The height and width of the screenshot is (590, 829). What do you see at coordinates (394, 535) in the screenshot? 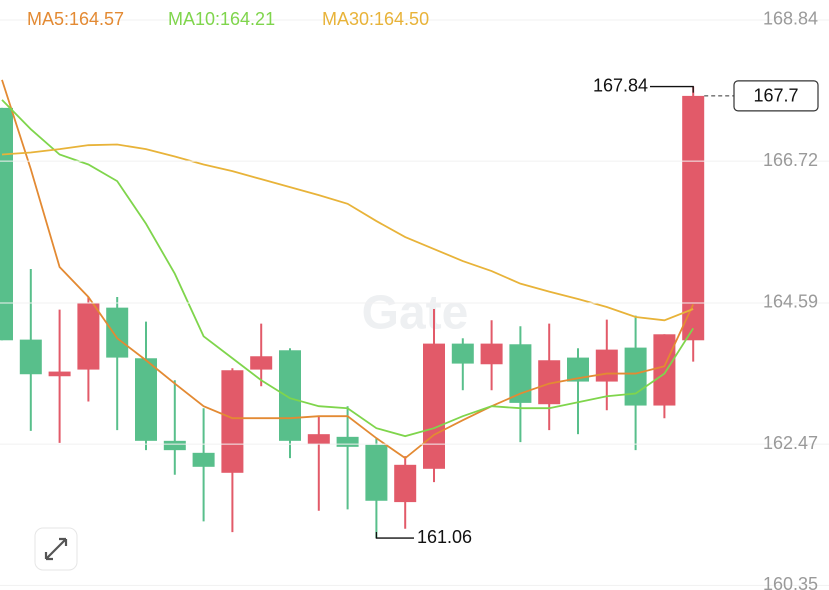
I see `low-leader` at bounding box center [394, 535].